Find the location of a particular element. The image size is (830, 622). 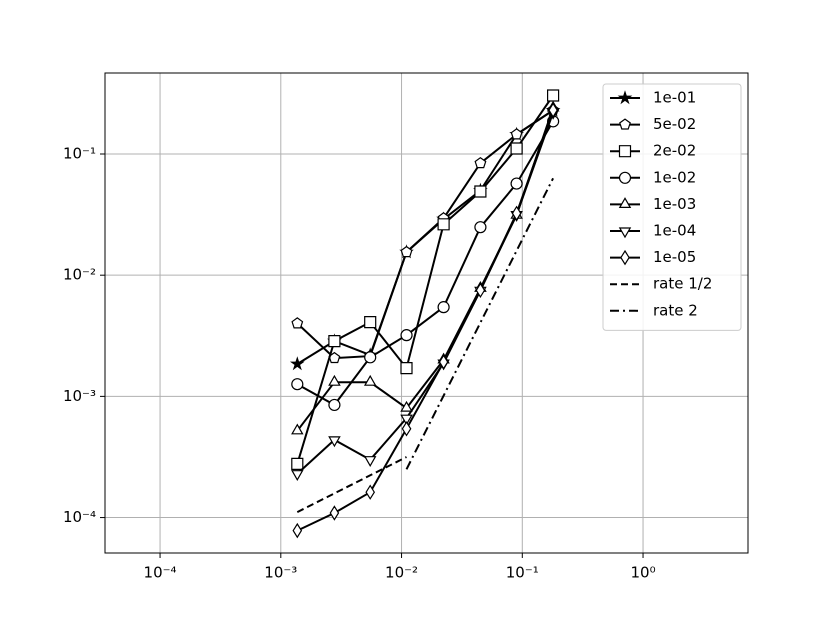

legend-label: 1e-04 is located at coordinates (674, 231).